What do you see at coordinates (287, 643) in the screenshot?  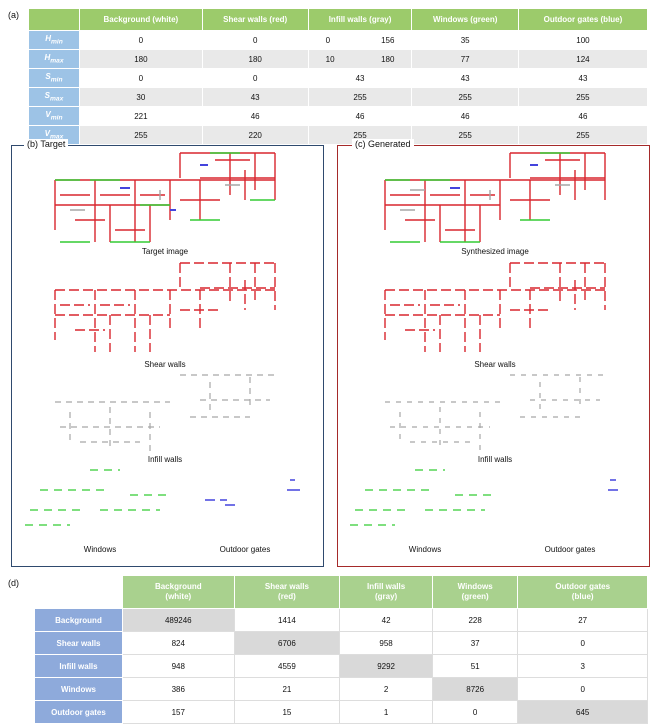 I see `cell: 6706` at bounding box center [287, 643].